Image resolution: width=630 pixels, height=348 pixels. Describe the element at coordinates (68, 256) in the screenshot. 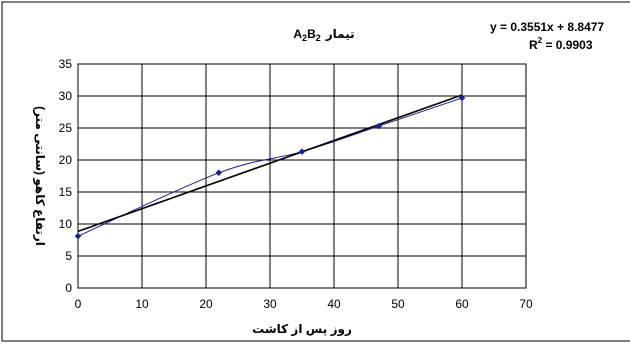

I see `y-tick-label: 5` at that location.